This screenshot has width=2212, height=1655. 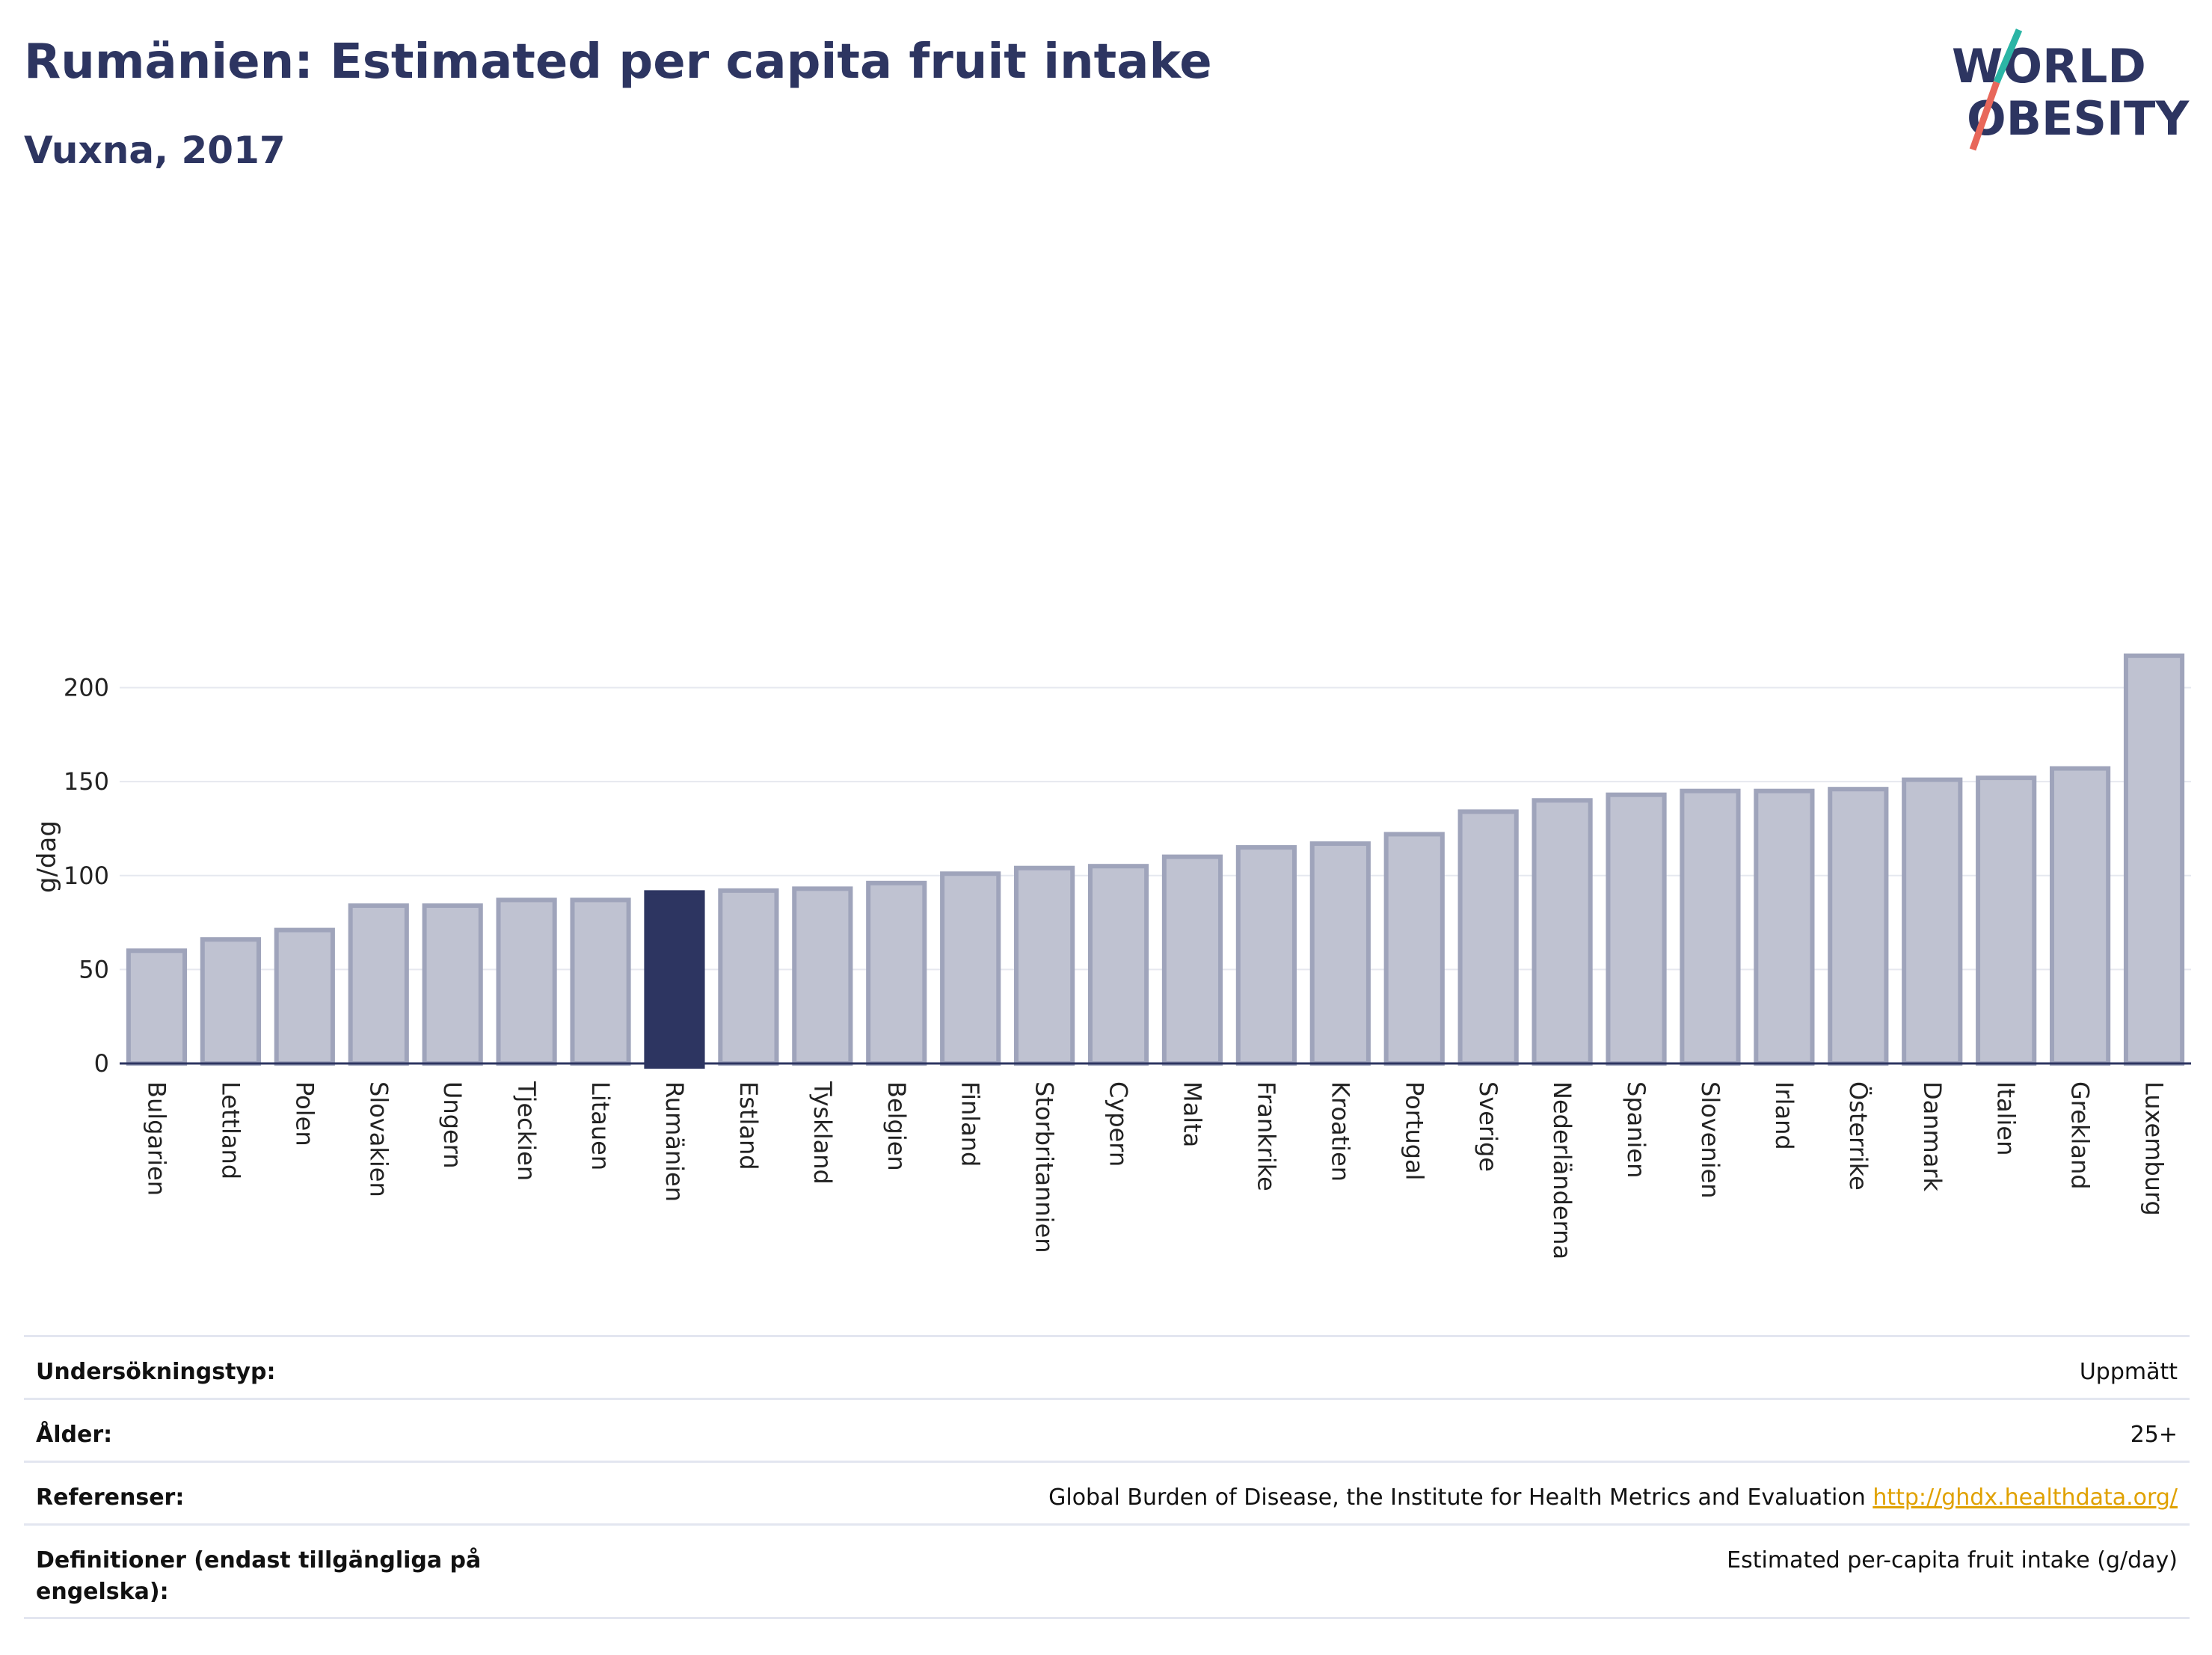 What do you see at coordinates (47, 856) in the screenshot?
I see `y-axis-label: g/dag` at bounding box center [47, 856].